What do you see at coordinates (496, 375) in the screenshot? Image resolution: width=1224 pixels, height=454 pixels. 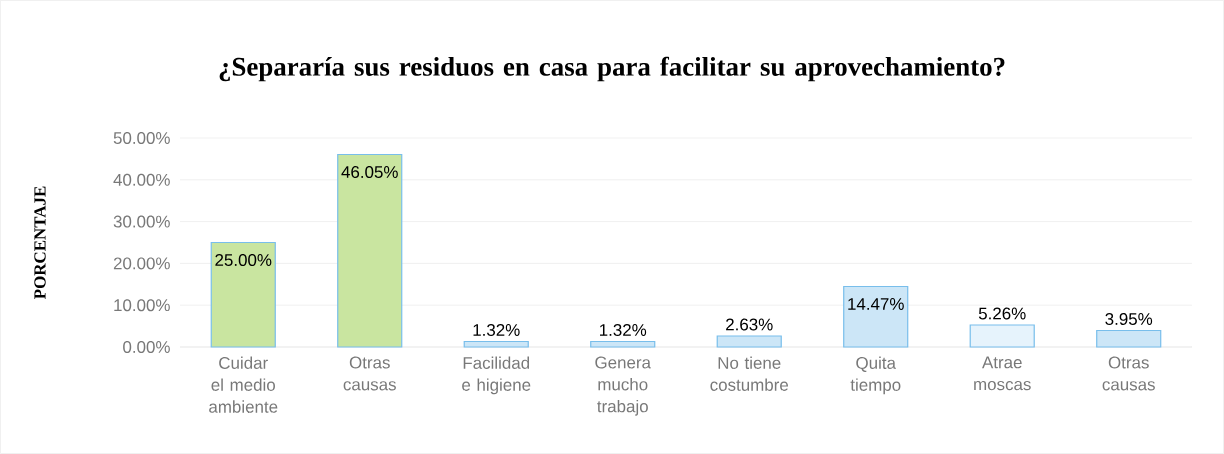 I see `x-tick-label: Facilidad e higiene` at bounding box center [496, 375].